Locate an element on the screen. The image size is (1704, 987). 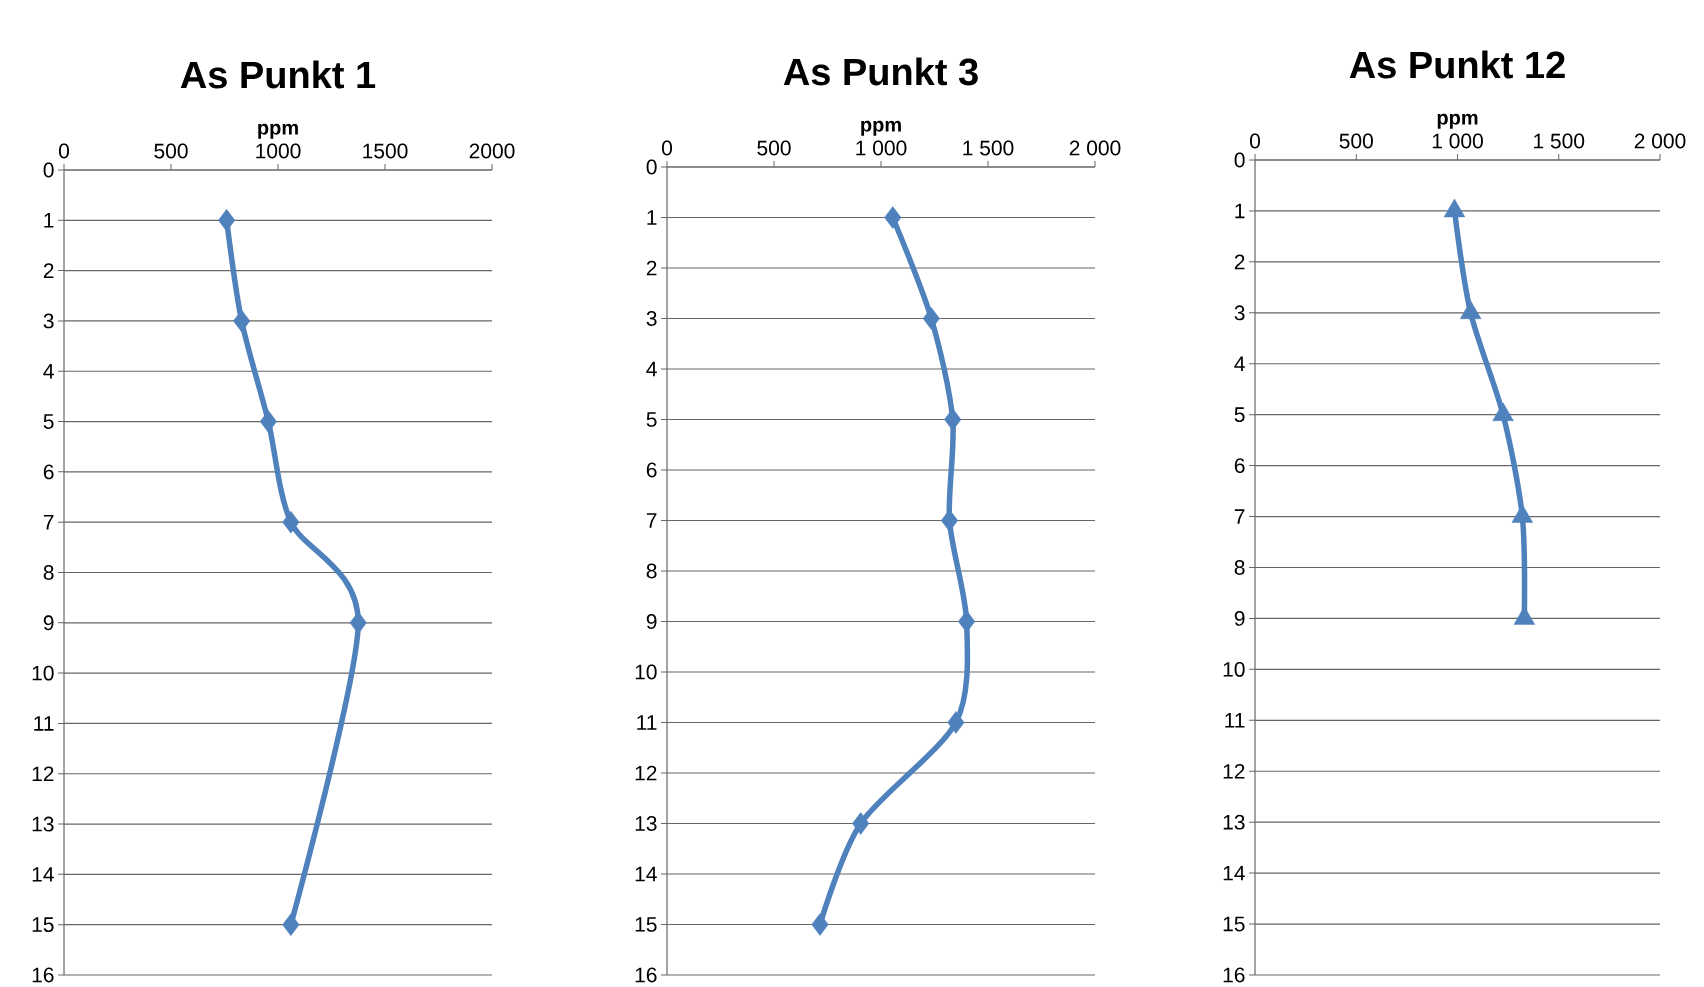
chart-title: As Punkt 1 is located at coordinates (278, 74).